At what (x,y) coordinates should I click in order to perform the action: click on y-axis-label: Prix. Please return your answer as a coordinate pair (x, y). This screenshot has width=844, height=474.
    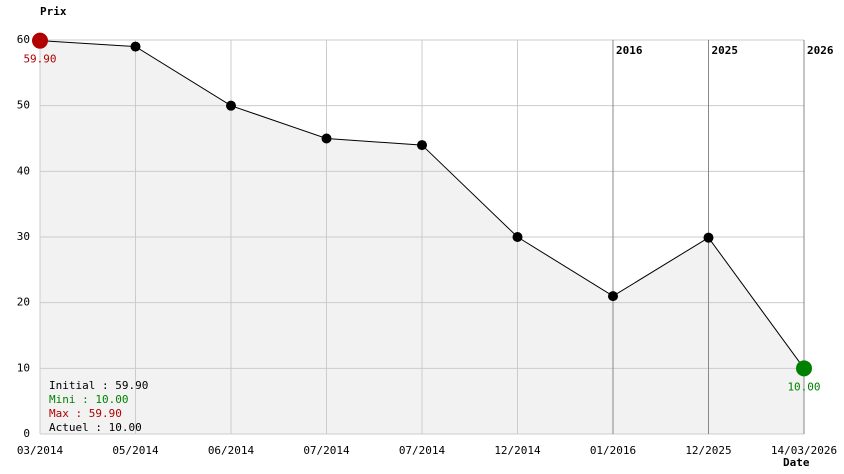
    Looking at the image, I should click on (53, 11).